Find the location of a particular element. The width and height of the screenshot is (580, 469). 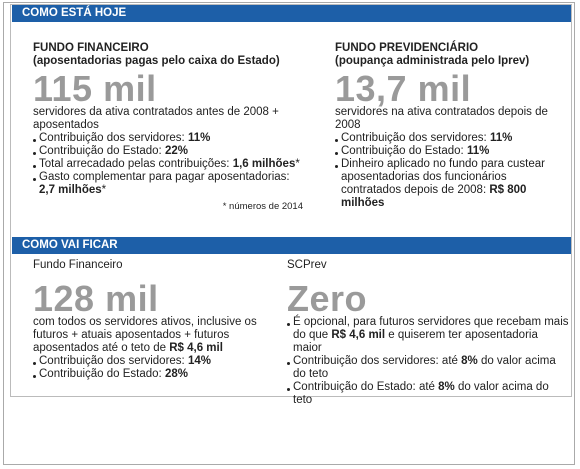

bold-text: 2,7 milhões is located at coordinates (70, 190).